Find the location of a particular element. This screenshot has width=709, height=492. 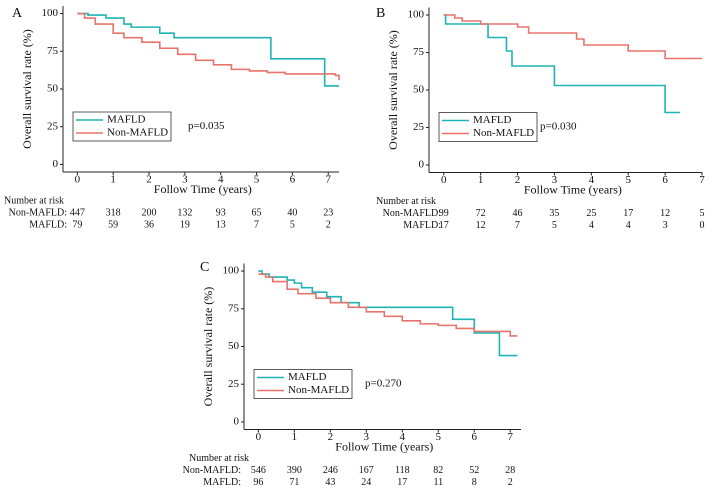

risk-count: 25 is located at coordinates (591, 213).